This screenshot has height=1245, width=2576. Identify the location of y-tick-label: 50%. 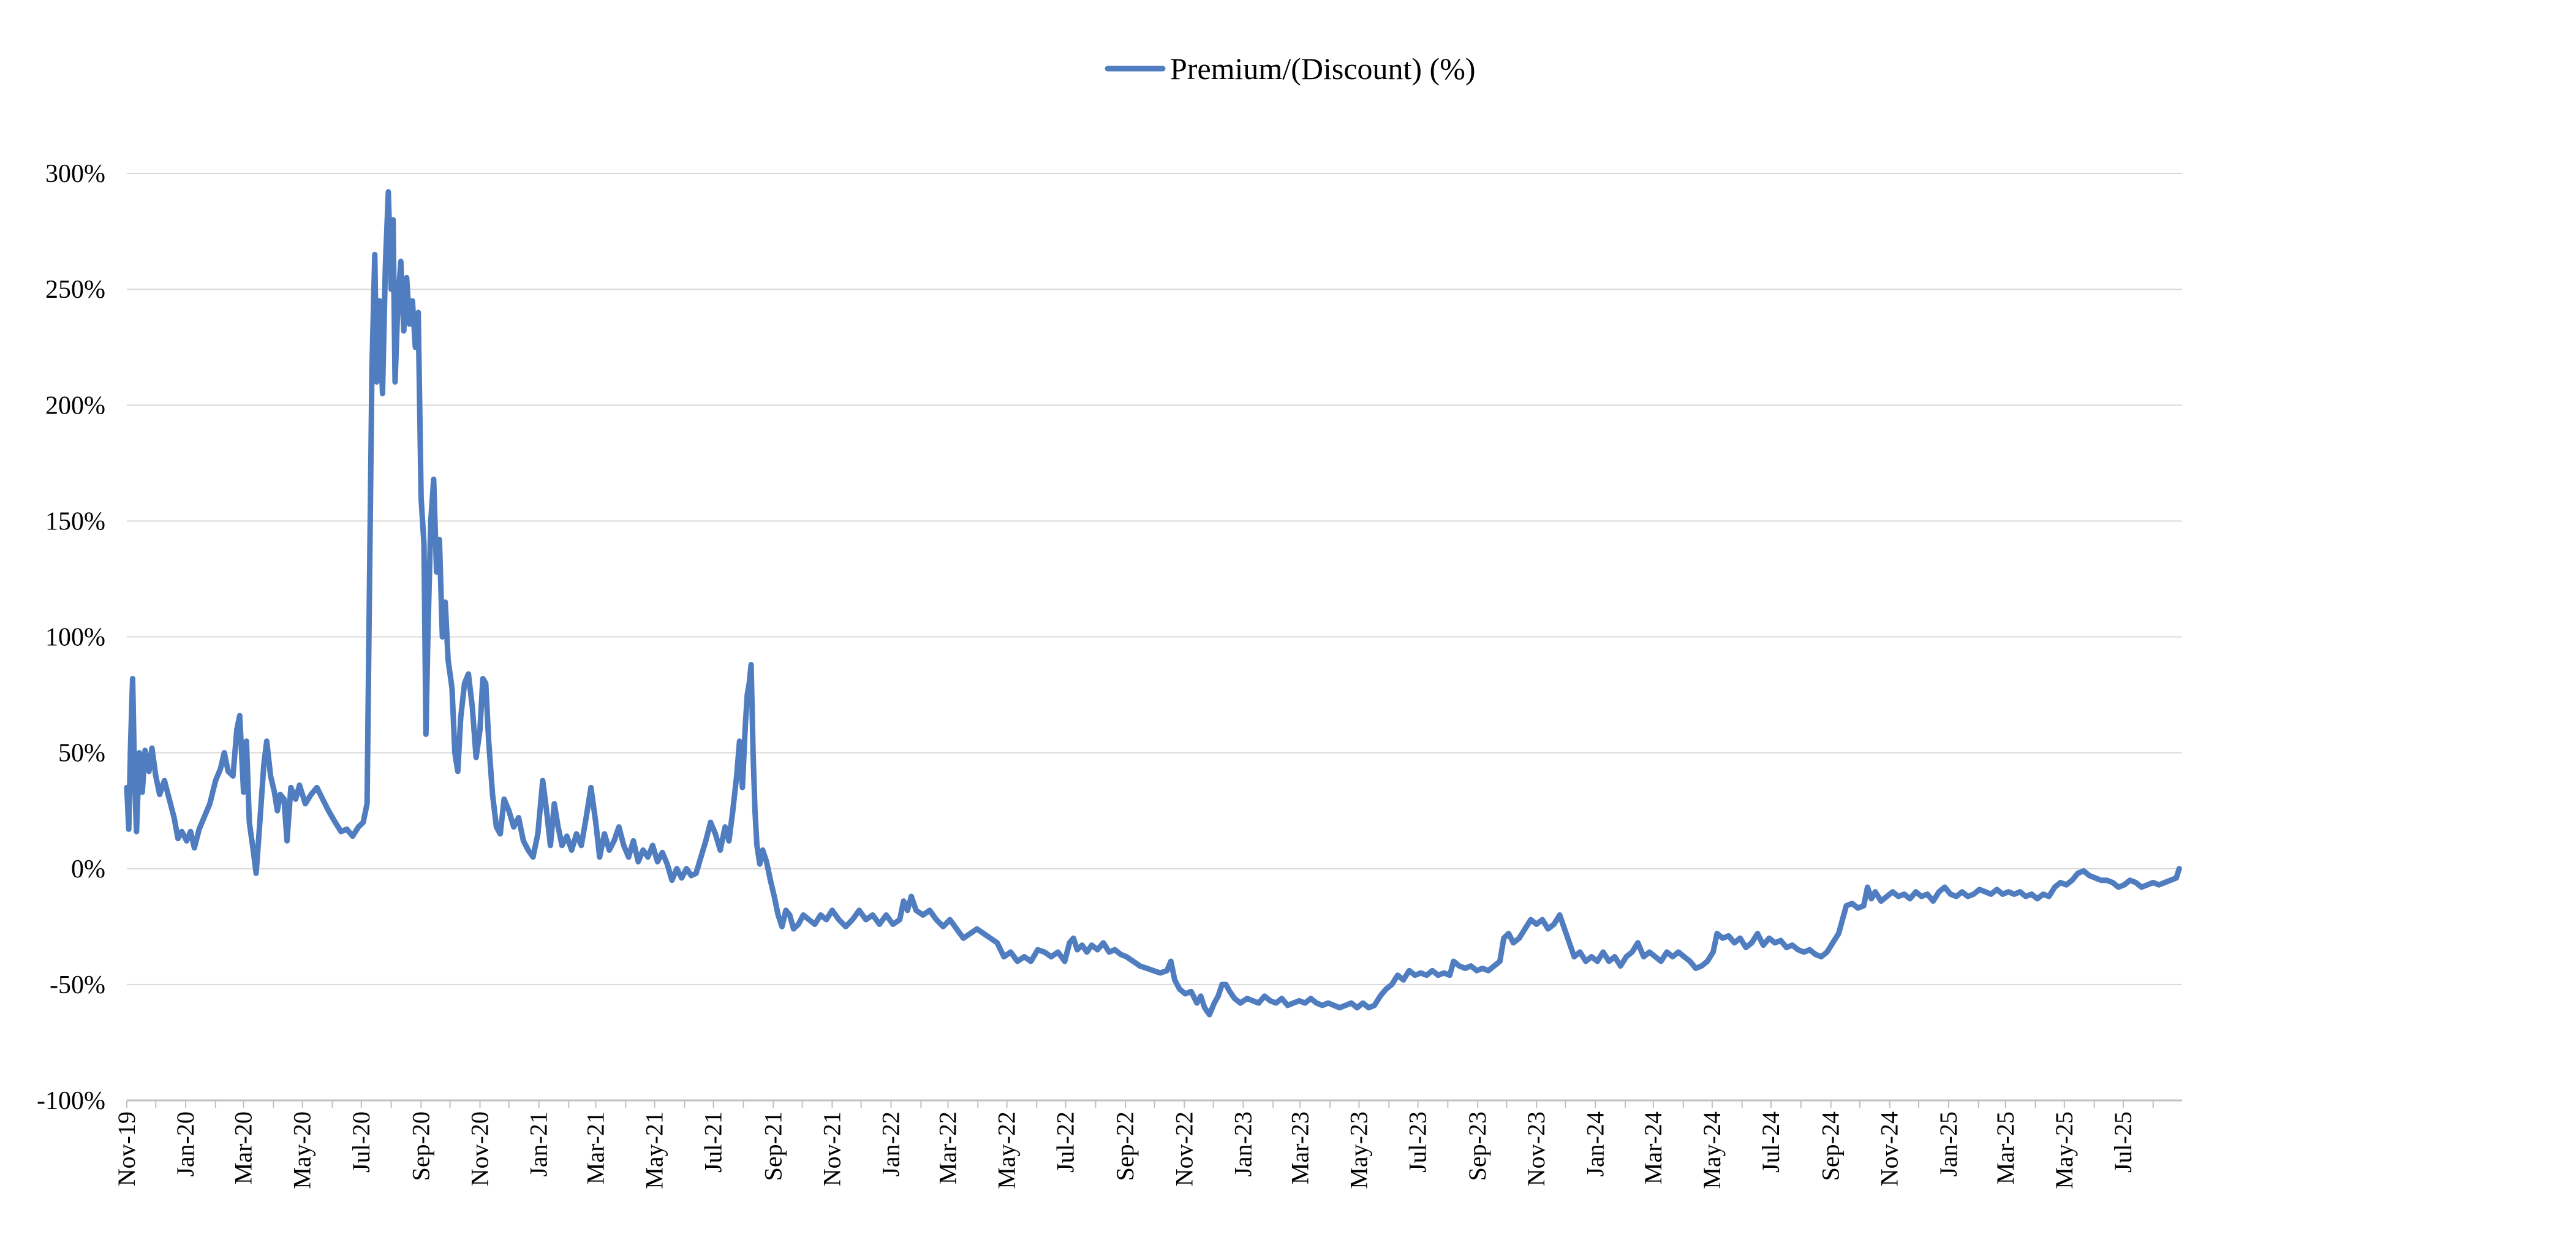
(81, 754).